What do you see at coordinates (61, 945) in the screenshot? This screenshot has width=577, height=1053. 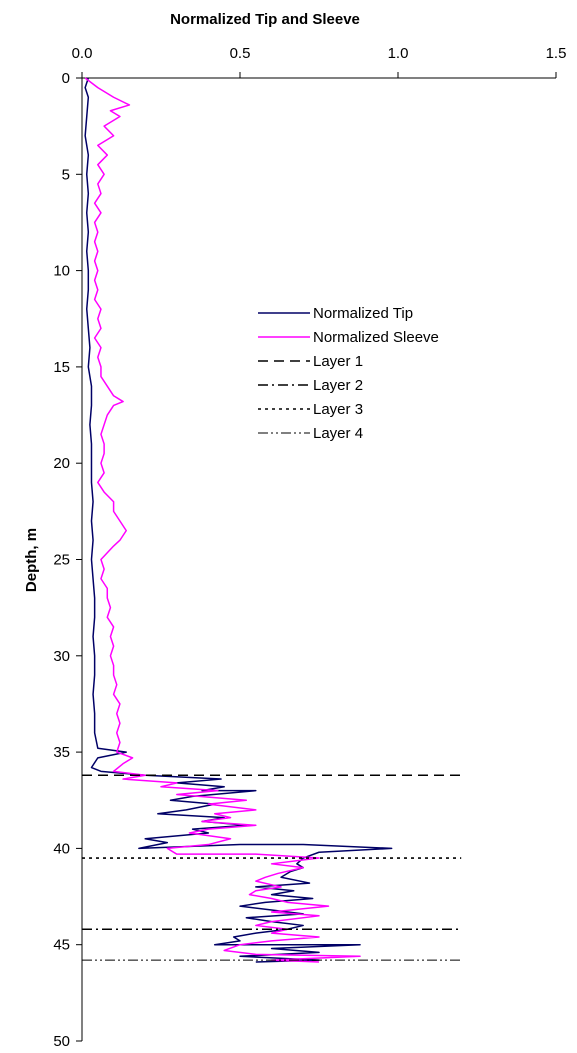 I see `y-tick-label: 45` at bounding box center [61, 945].